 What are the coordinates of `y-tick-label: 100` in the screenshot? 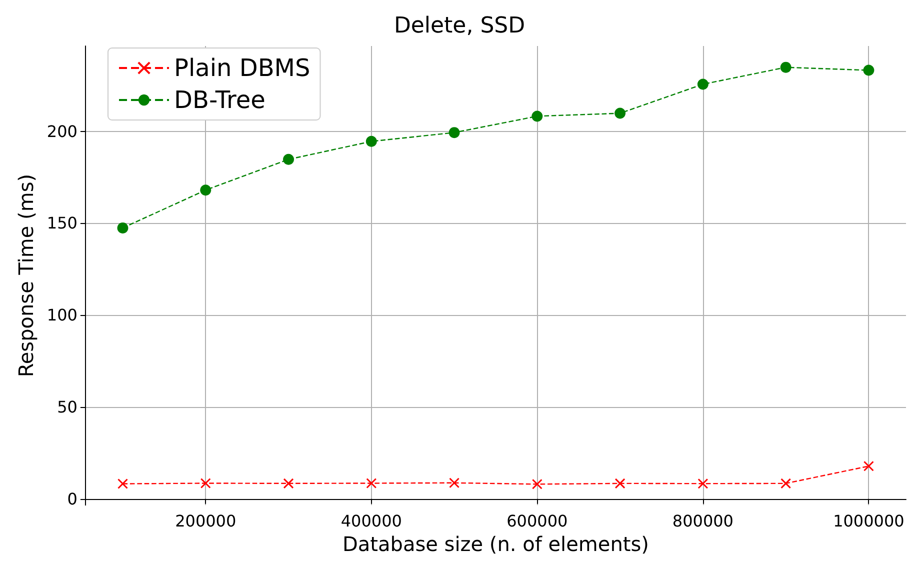 It's located at (62, 315).